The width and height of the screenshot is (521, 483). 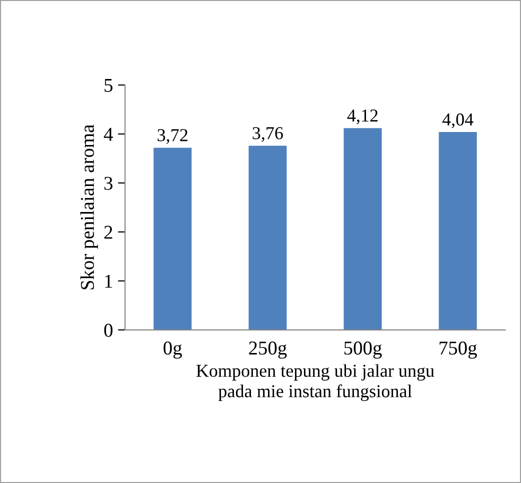 What do you see at coordinates (173, 136) in the screenshot?
I see `data-label: 3,72` at bounding box center [173, 136].